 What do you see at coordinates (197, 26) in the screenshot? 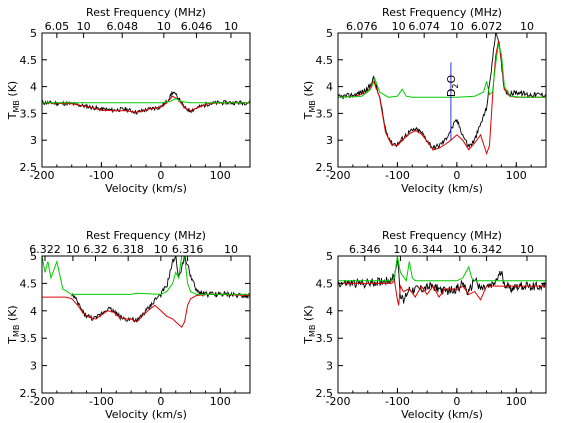
I see `top-tick-label: 6.046` at bounding box center [197, 26].